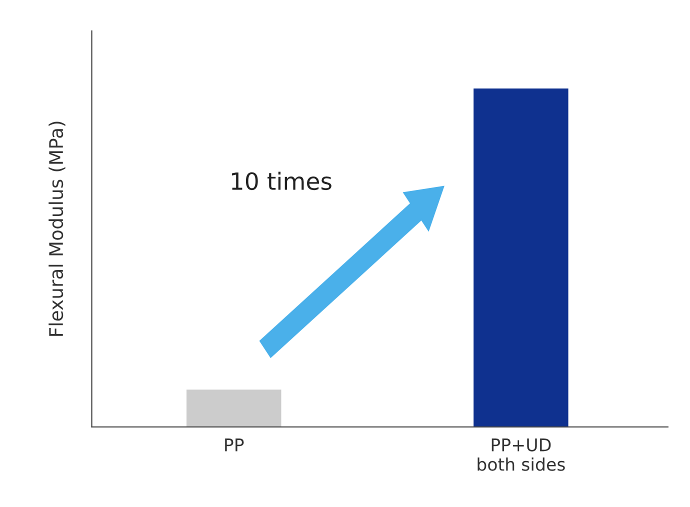 The height and width of the screenshot is (507, 690). Describe the element at coordinates (521, 454) in the screenshot. I see `x-tick-label: PP+UD both sides` at that location.